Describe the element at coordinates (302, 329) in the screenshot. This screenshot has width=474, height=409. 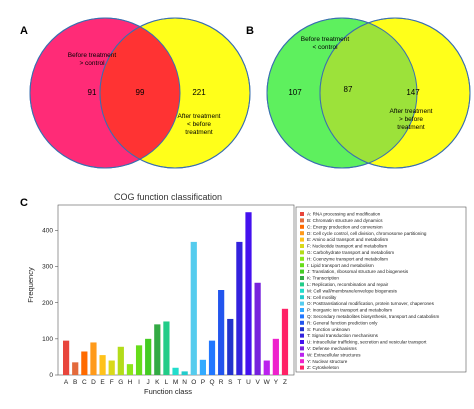
I see `legend-swatch-S` at that location.